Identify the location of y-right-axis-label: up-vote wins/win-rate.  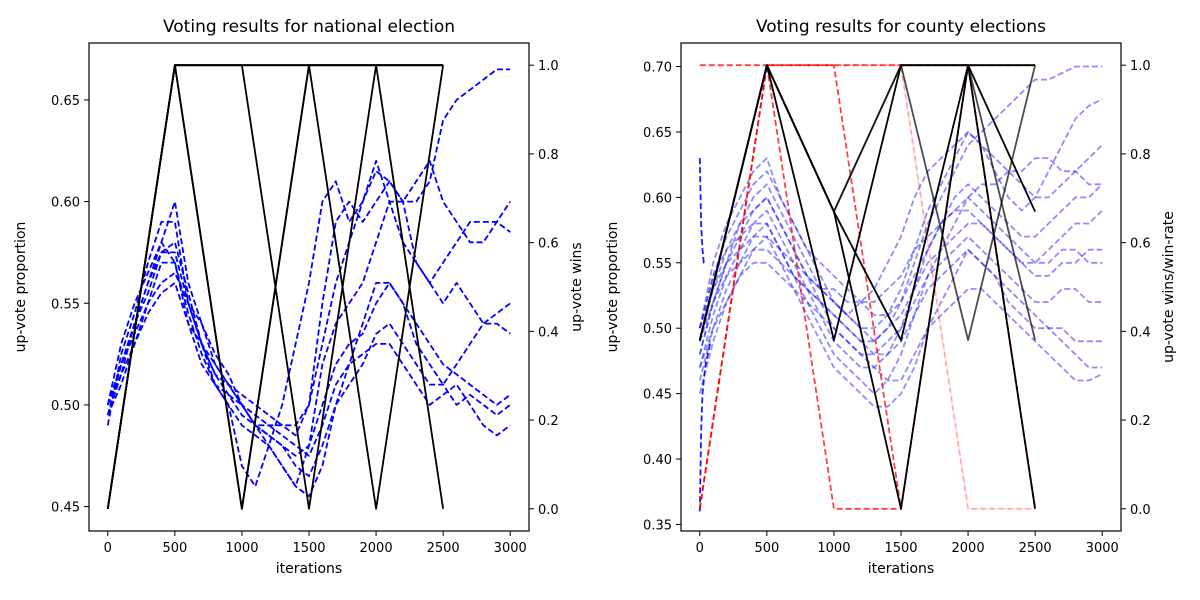
(1169, 287).